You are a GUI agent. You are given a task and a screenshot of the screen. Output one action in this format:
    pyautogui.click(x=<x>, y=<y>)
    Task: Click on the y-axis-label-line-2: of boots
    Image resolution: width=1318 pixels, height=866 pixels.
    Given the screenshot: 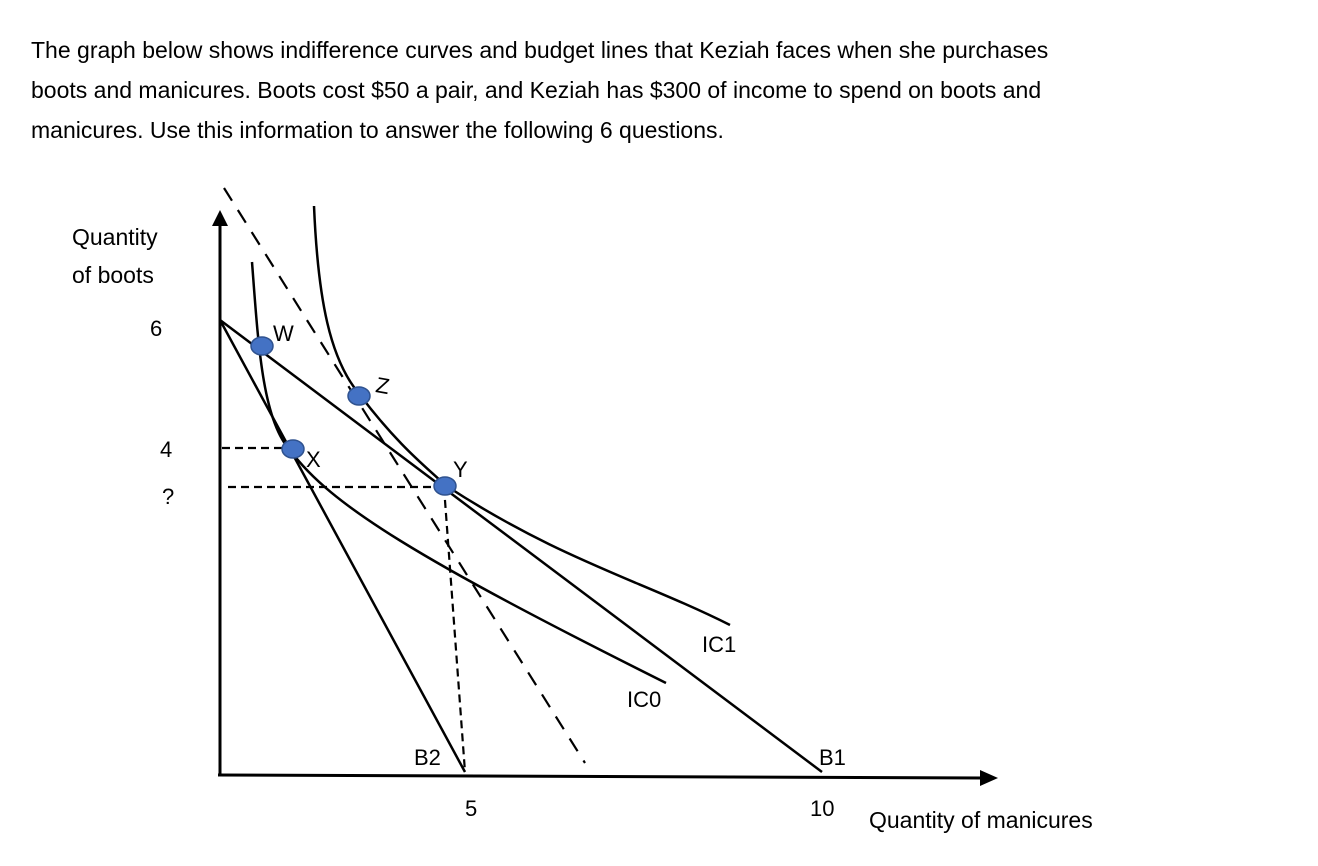 What is the action you would take?
    pyautogui.click(x=113, y=275)
    